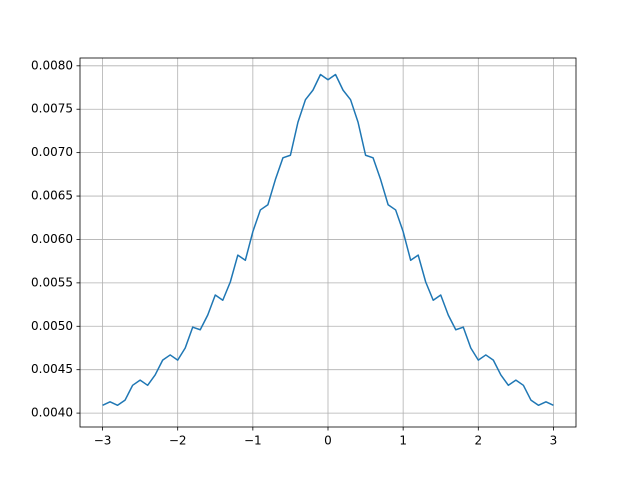 Image resolution: width=640 pixels, height=480 pixels. What do you see at coordinates (328, 441) in the screenshot?
I see `x-tick-label: 0` at bounding box center [328, 441].